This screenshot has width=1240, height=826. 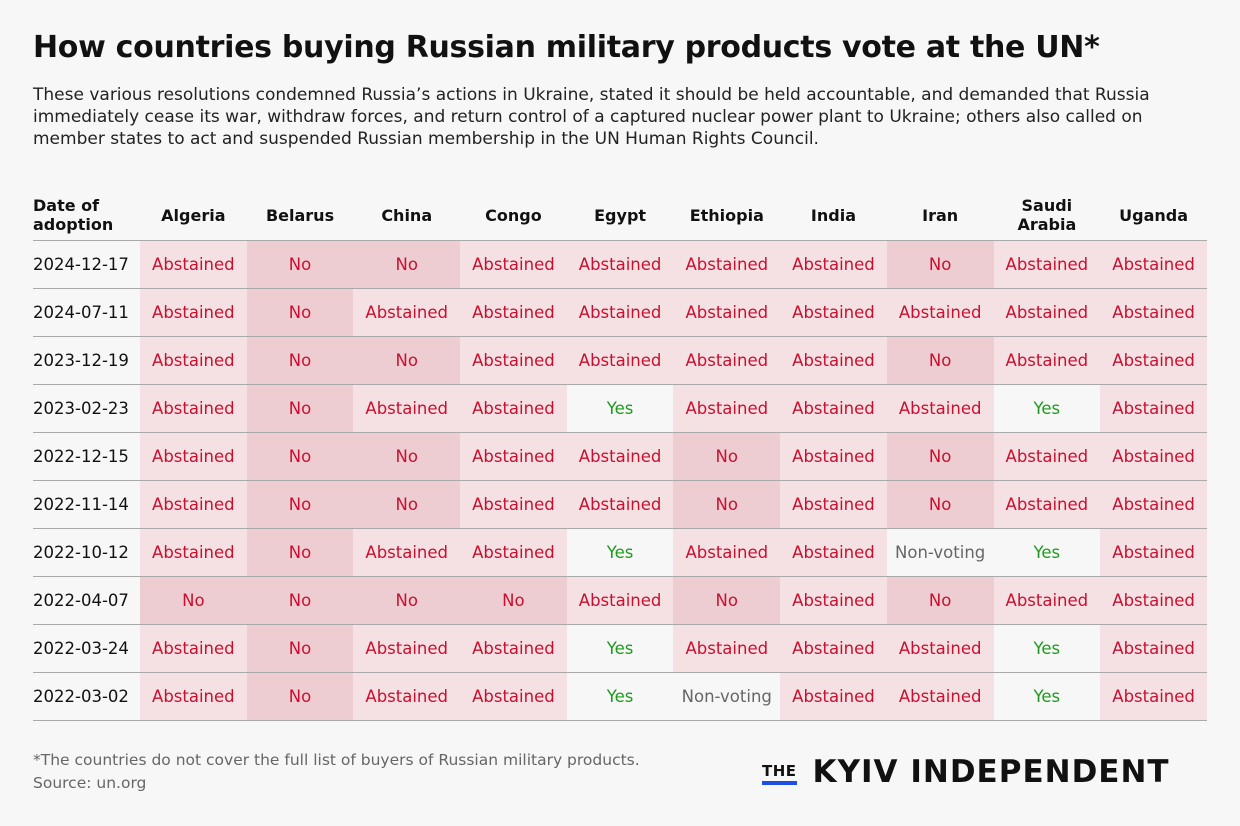 What do you see at coordinates (86, 552) in the screenshot?
I see `date-cell: 2022-10-12` at bounding box center [86, 552].